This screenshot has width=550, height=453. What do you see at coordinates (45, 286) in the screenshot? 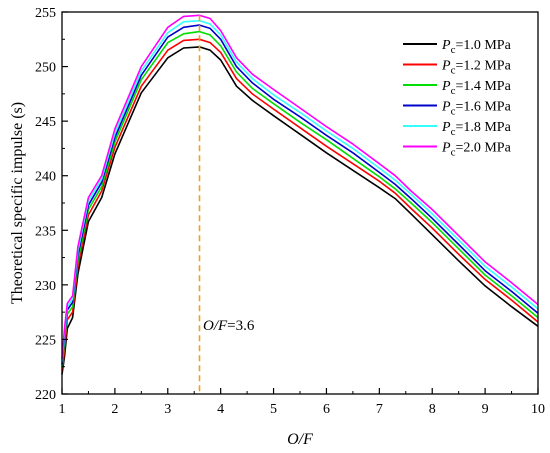
I see `y-tick-label: 230` at bounding box center [45, 286].